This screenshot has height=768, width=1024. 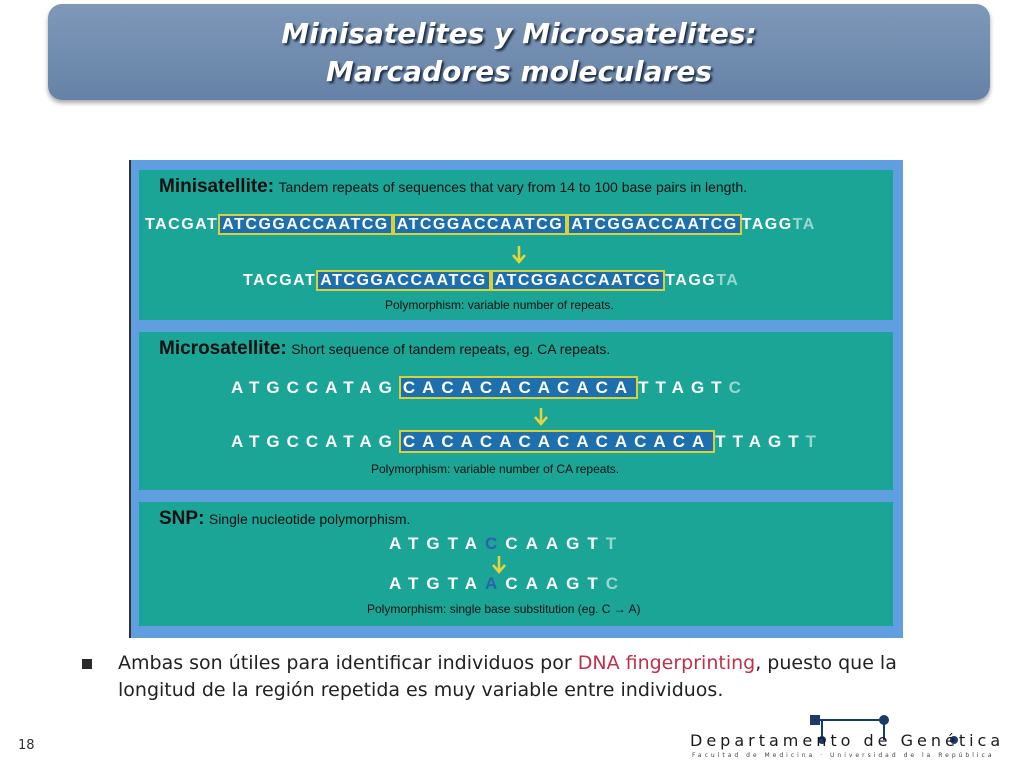 I want to click on slide-title-line2: Marcadores moleculares, so click(x=519, y=71).